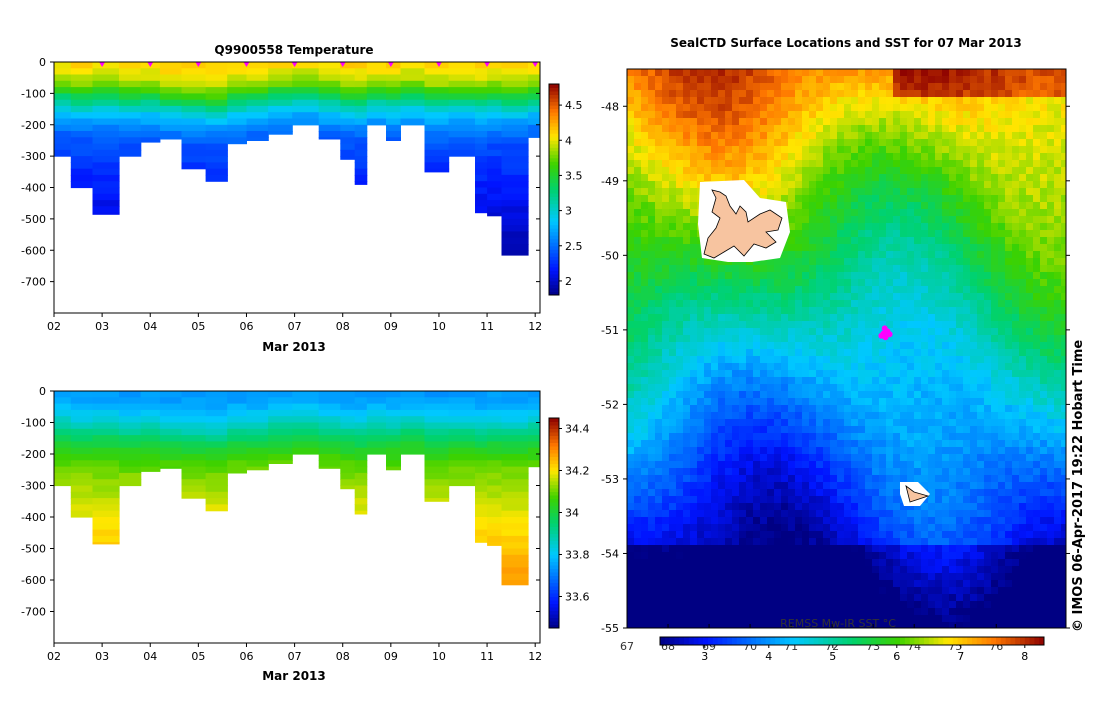 Image resolution: width=1099 pixels, height=704 pixels. Describe the element at coordinates (535, 656) in the screenshot. I see `x-tick-label: 12` at that location.